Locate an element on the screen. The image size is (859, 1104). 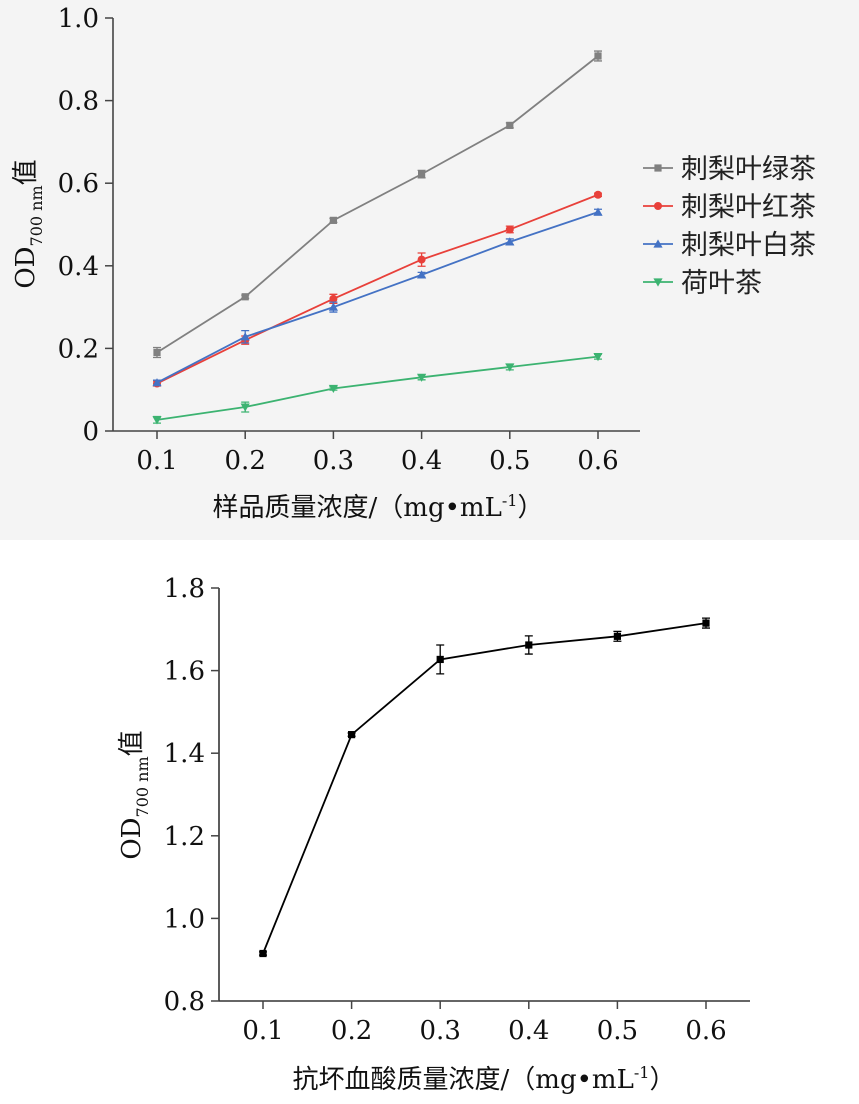
legend-label: 刺梨叶红茶 is located at coordinates (748, 207).